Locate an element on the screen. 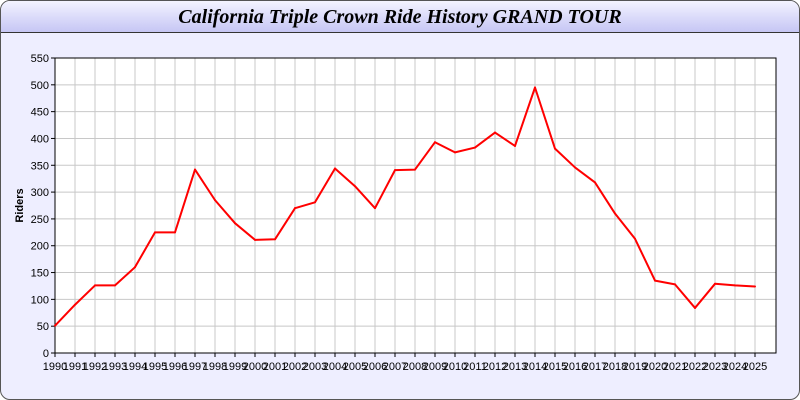 The image size is (800, 400). y-tick-label: 250 is located at coordinates (40, 220).